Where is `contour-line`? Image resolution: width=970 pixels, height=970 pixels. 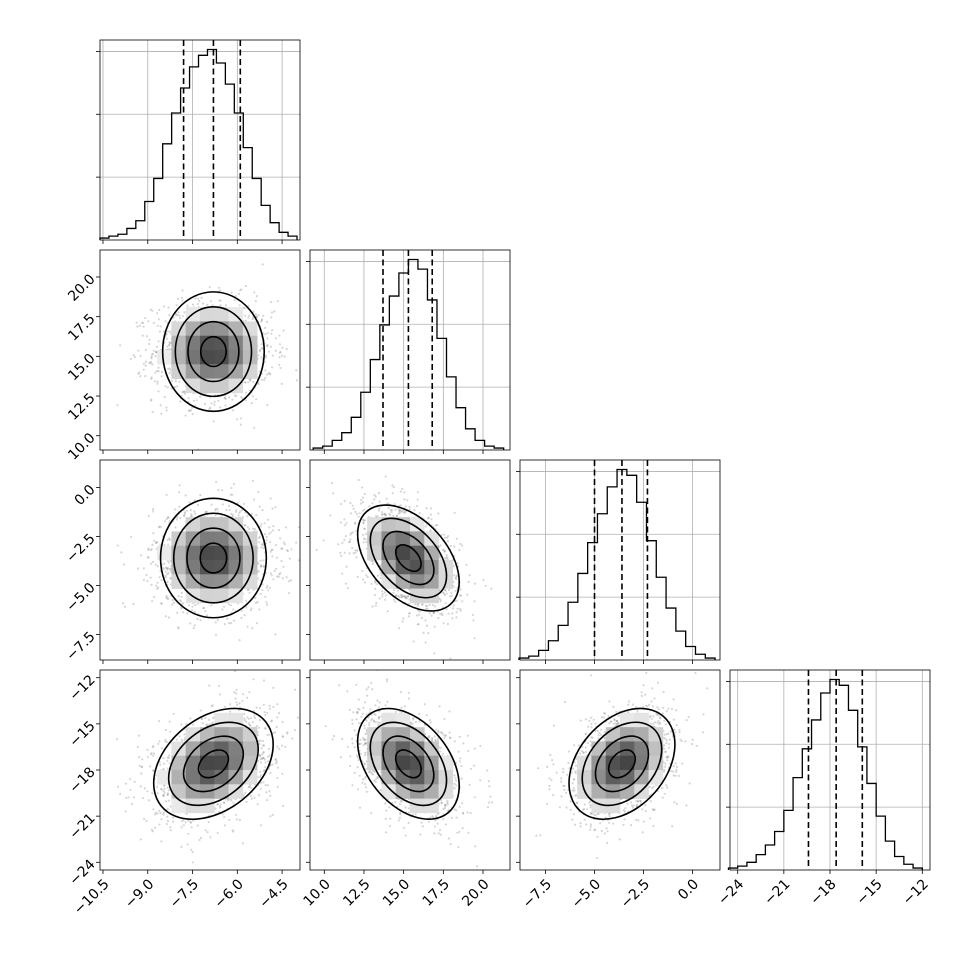
contour-line is located at coordinates (213, 351).